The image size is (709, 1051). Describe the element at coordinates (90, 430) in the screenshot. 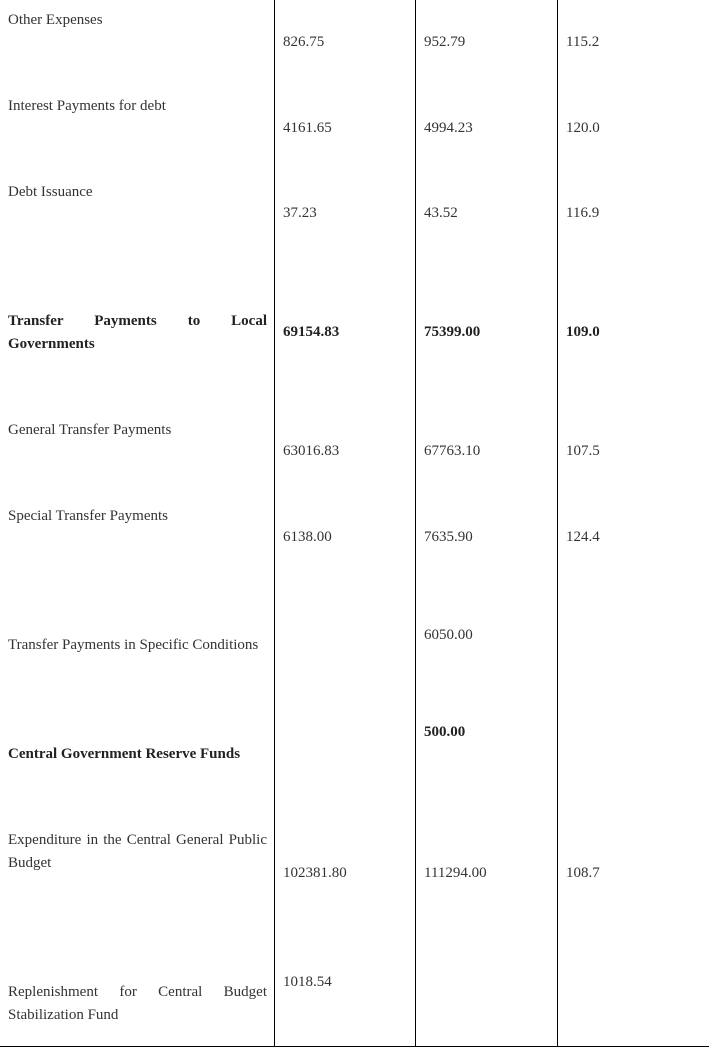

I see `row-label: General Transfer Payments` at that location.